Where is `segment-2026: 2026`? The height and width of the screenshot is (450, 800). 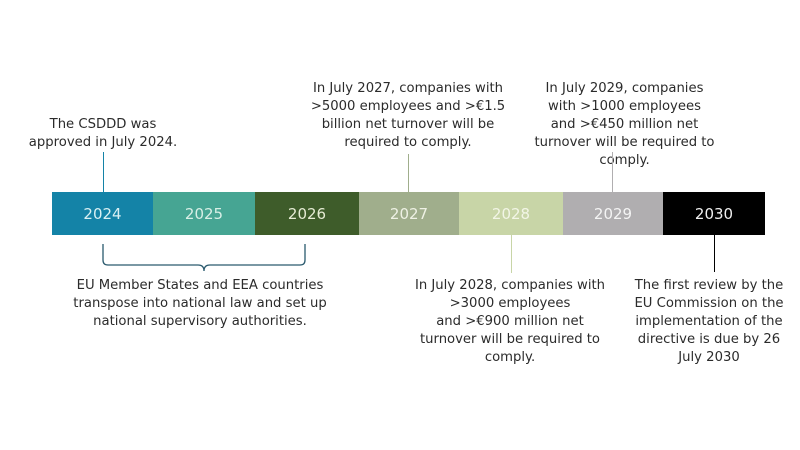
segment-2026: 2026 is located at coordinates (307, 213).